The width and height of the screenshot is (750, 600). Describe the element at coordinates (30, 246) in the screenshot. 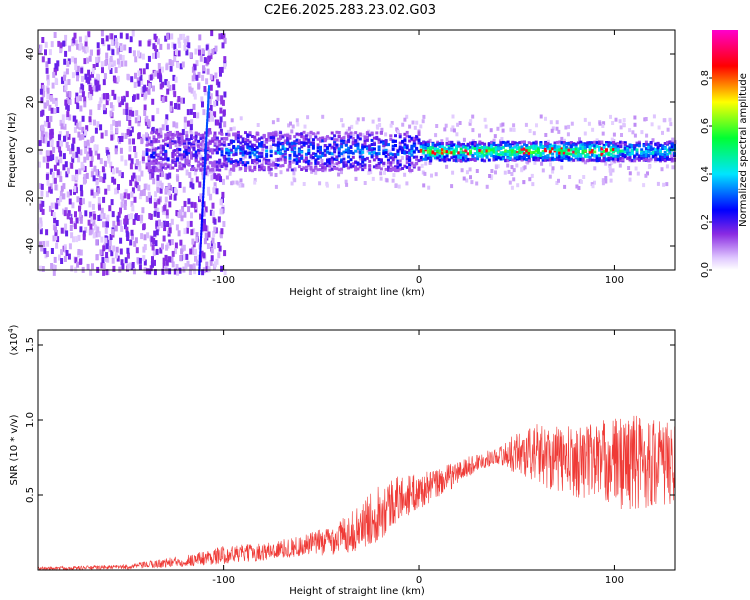

I see `spectrogram-y-tick-label: -40` at that location.